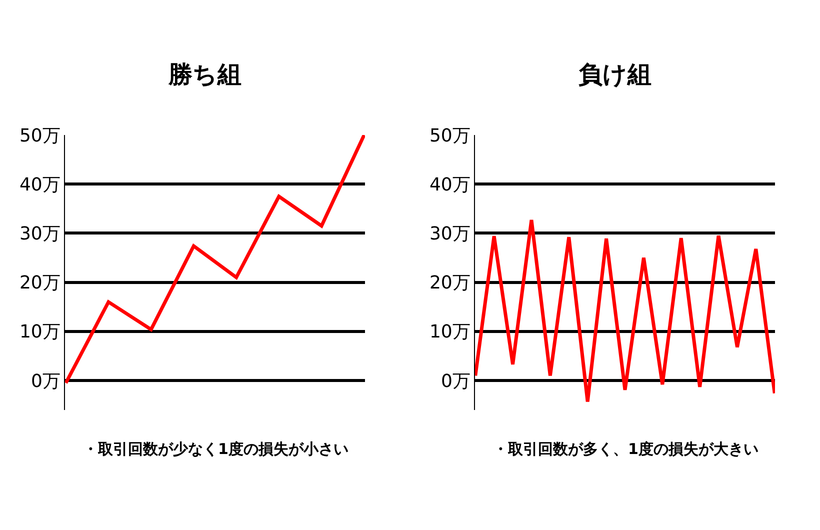 The image size is (820, 530). Describe the element at coordinates (205, 74) in the screenshot. I see `chart-title: 勝ち組` at that location.